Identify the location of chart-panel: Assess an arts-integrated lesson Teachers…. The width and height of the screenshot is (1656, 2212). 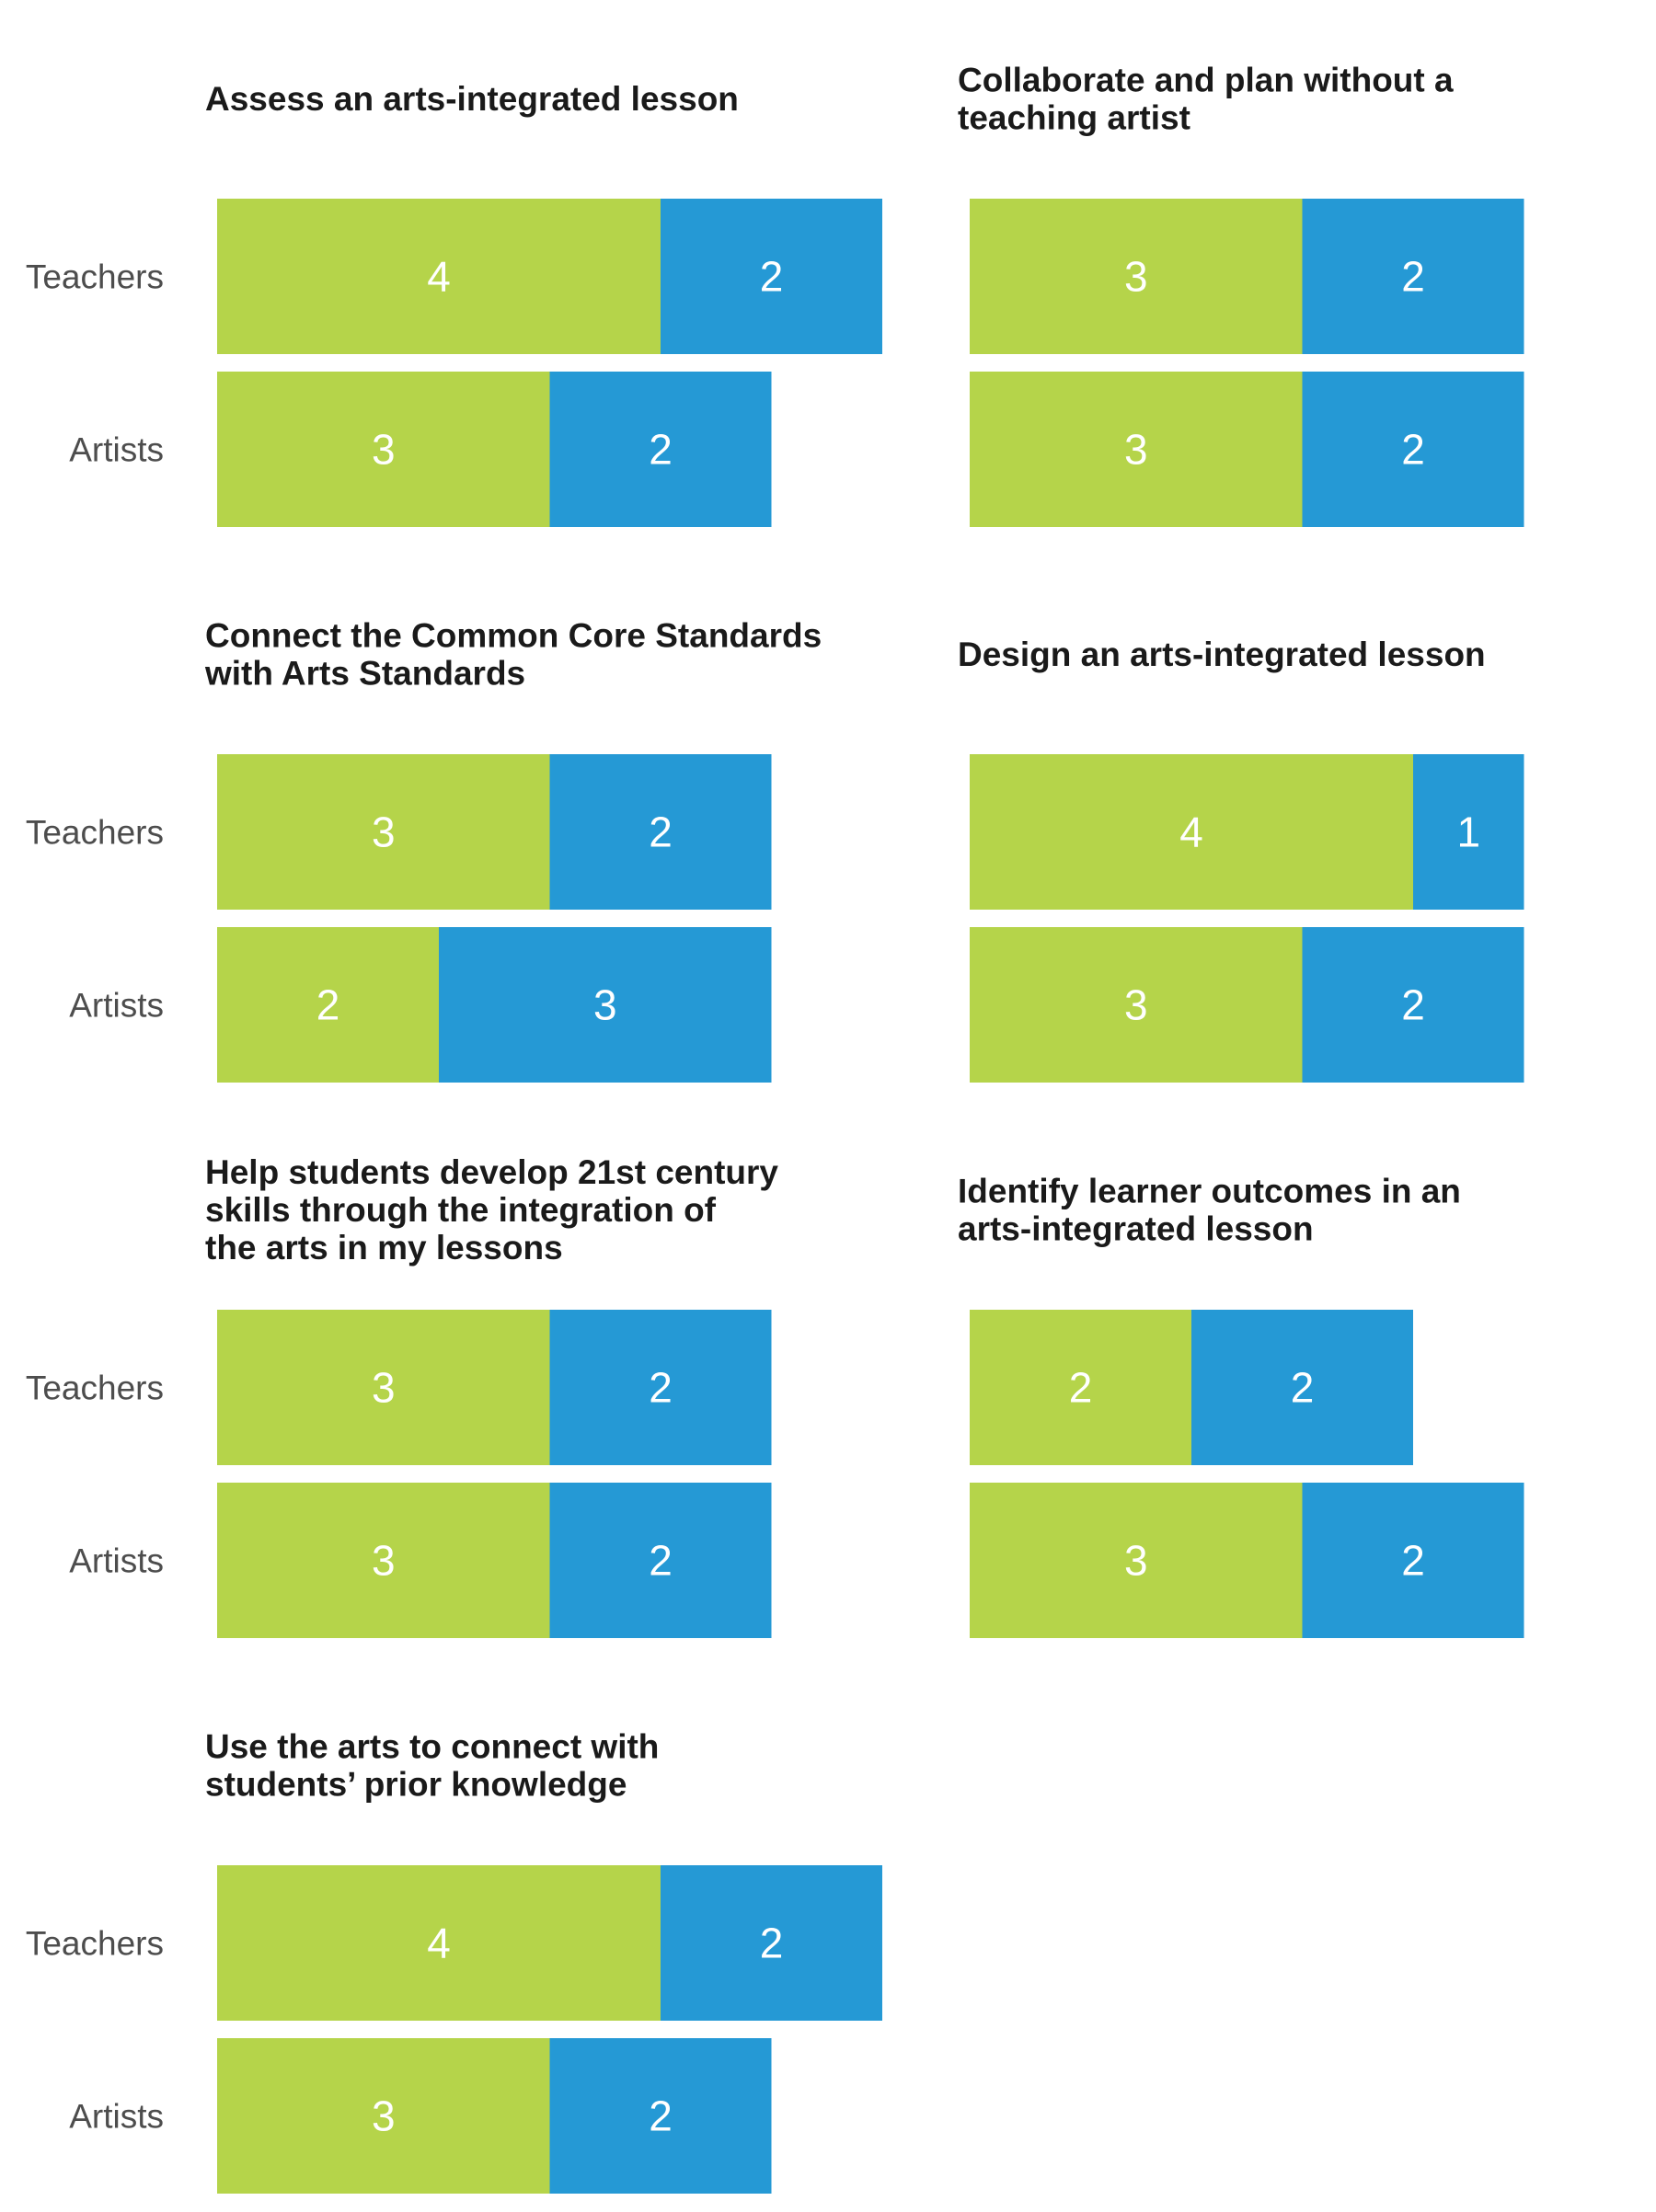
(454, 304).